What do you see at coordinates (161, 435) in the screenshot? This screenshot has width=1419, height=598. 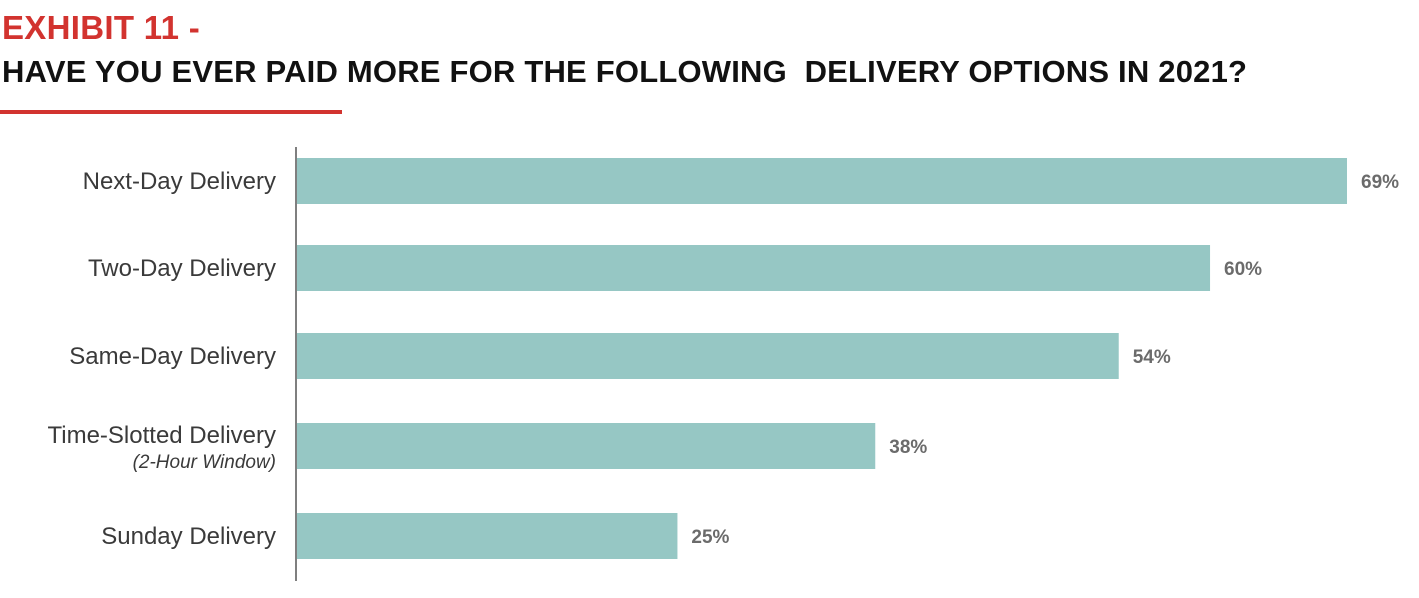 I see `category-label: Time-Slotted Delivery` at bounding box center [161, 435].